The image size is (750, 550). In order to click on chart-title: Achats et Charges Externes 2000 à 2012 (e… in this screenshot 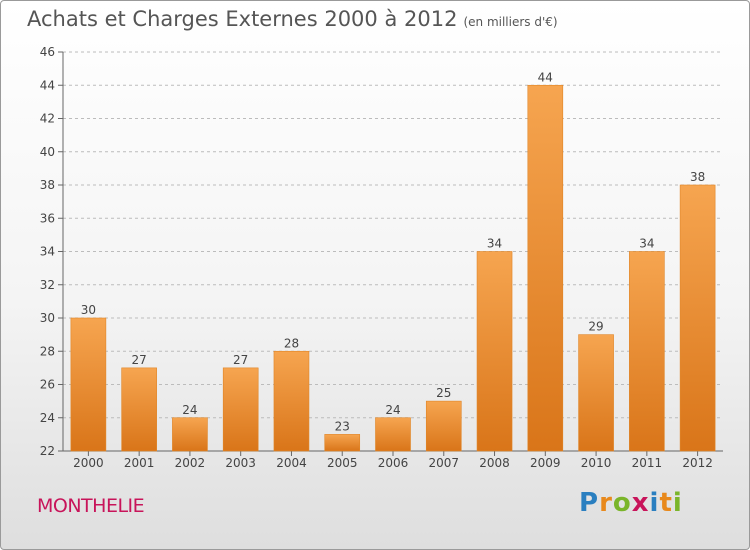, I will do `click(292, 19)`.